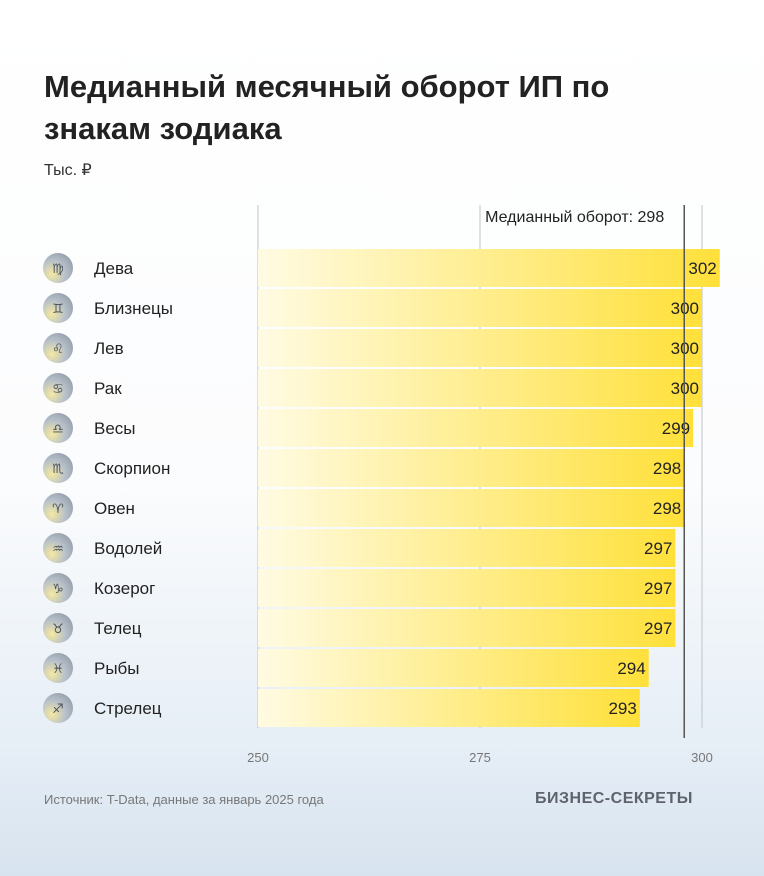 Image resolution: width=764 pixels, height=876 pixels. I want to click on zodiac-glyph: ♑, so click(58, 589).